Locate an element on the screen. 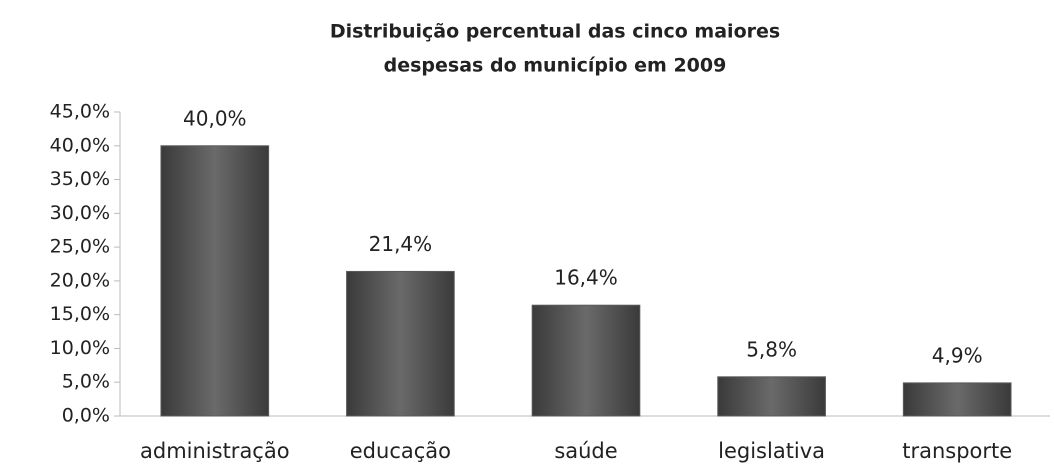 Image resolution: width=1054 pixels, height=467 pixels. x-tick-label: legislativa is located at coordinates (771, 451).